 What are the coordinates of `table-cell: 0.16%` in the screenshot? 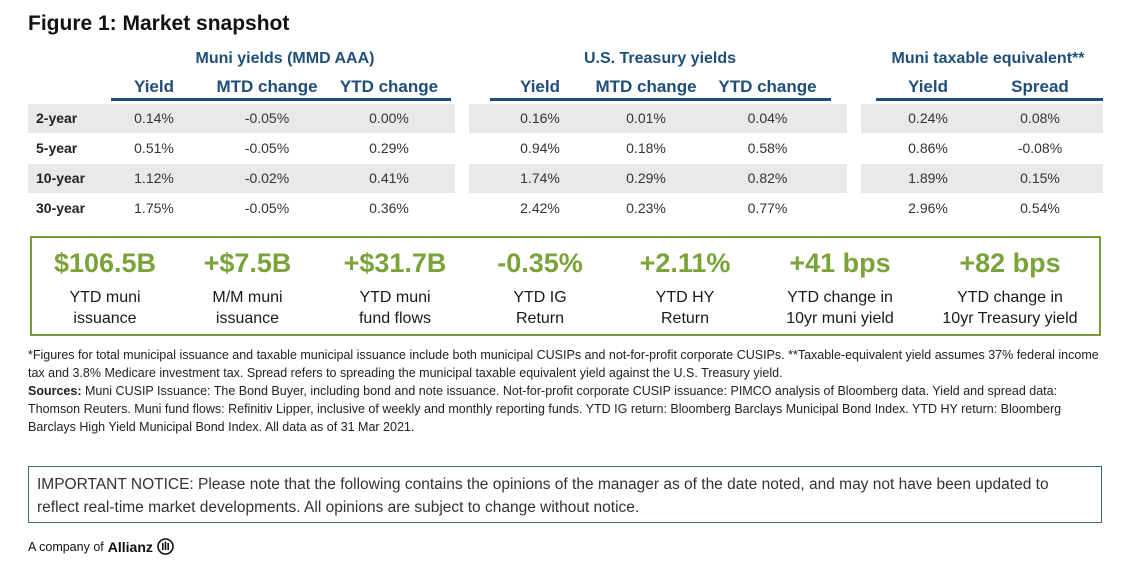 It's located at (540, 118).